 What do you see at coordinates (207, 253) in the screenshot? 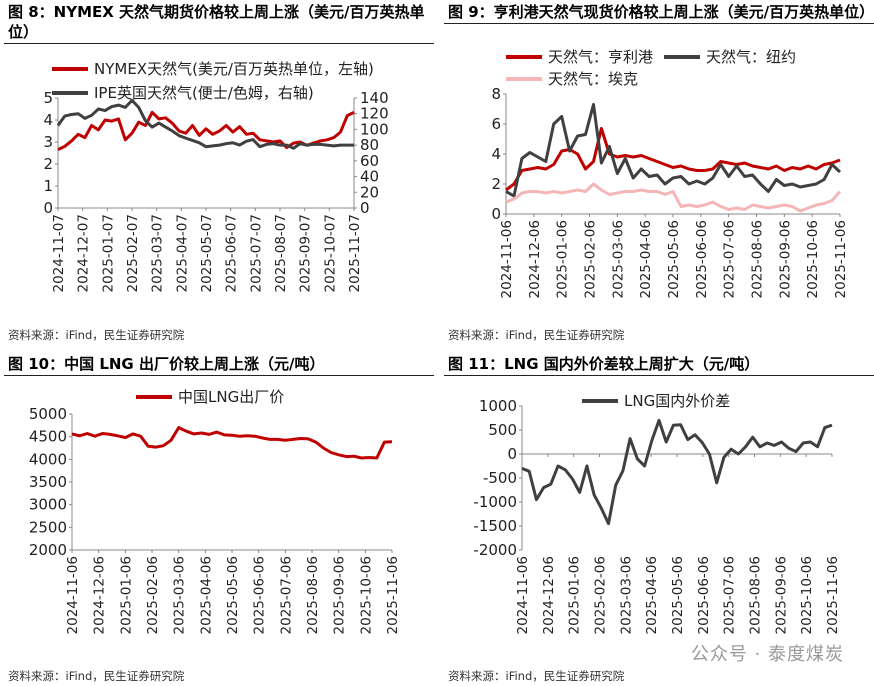
I see `x-tick-label: 2025-05-07` at bounding box center [207, 253].